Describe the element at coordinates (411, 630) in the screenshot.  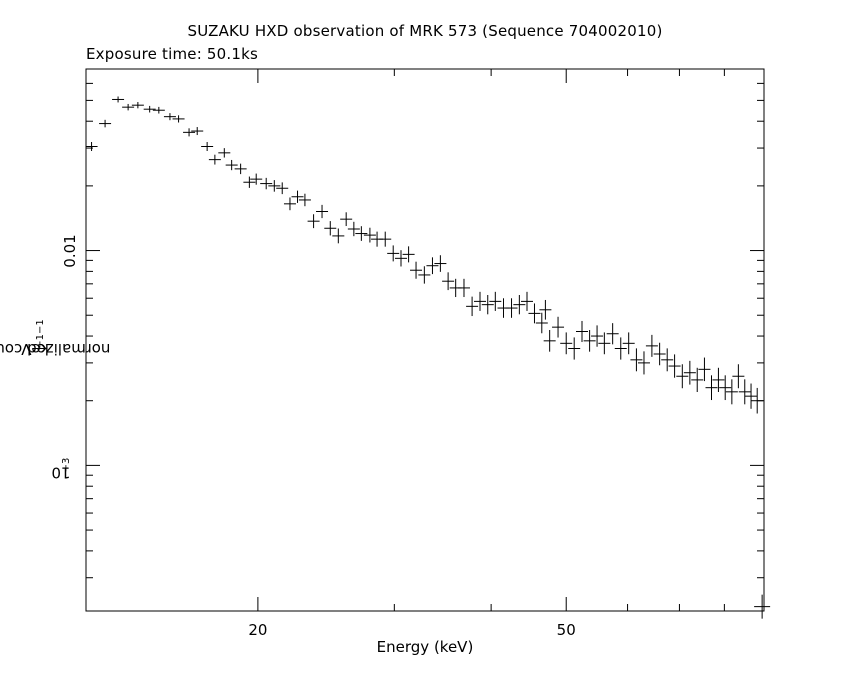
I see `x-tick-labels: 20 50` at that location.